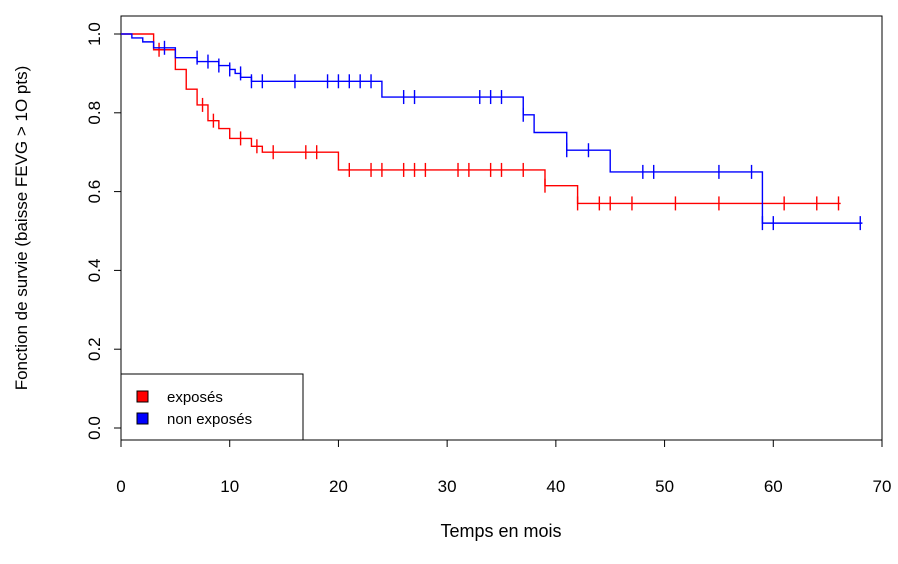  I want to click on legend: exposés non exposés, so click(212, 407).